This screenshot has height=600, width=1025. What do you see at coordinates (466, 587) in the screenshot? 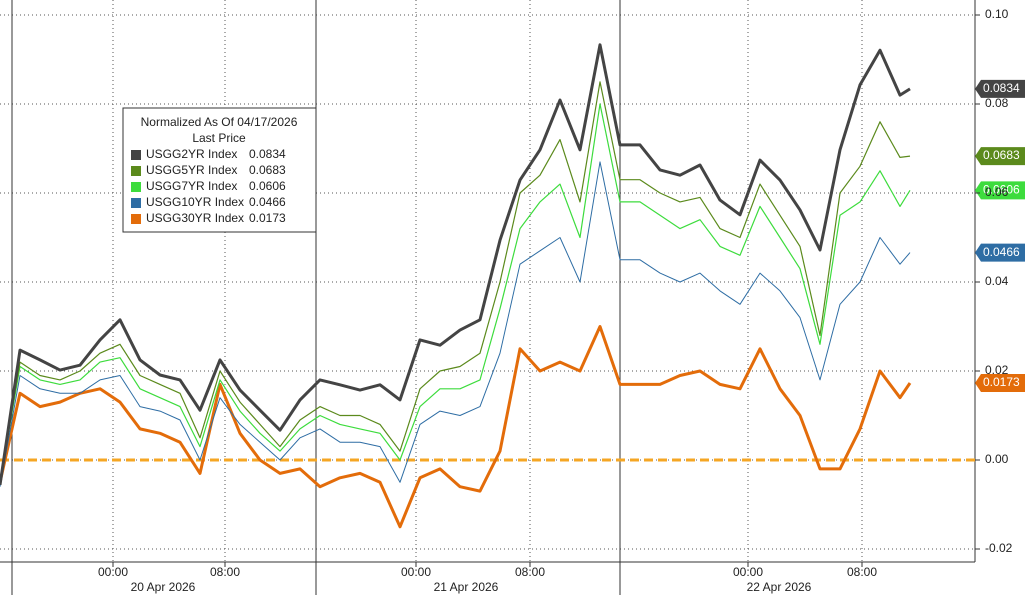
I see `day-label: 21 Apr 2026` at bounding box center [466, 587].